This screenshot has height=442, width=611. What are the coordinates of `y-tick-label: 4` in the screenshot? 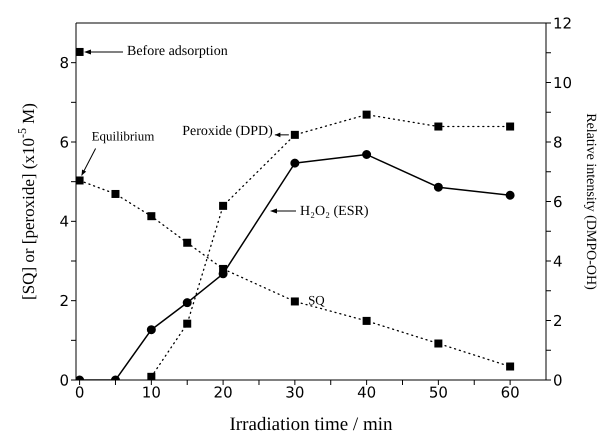 It's located at (64, 221).